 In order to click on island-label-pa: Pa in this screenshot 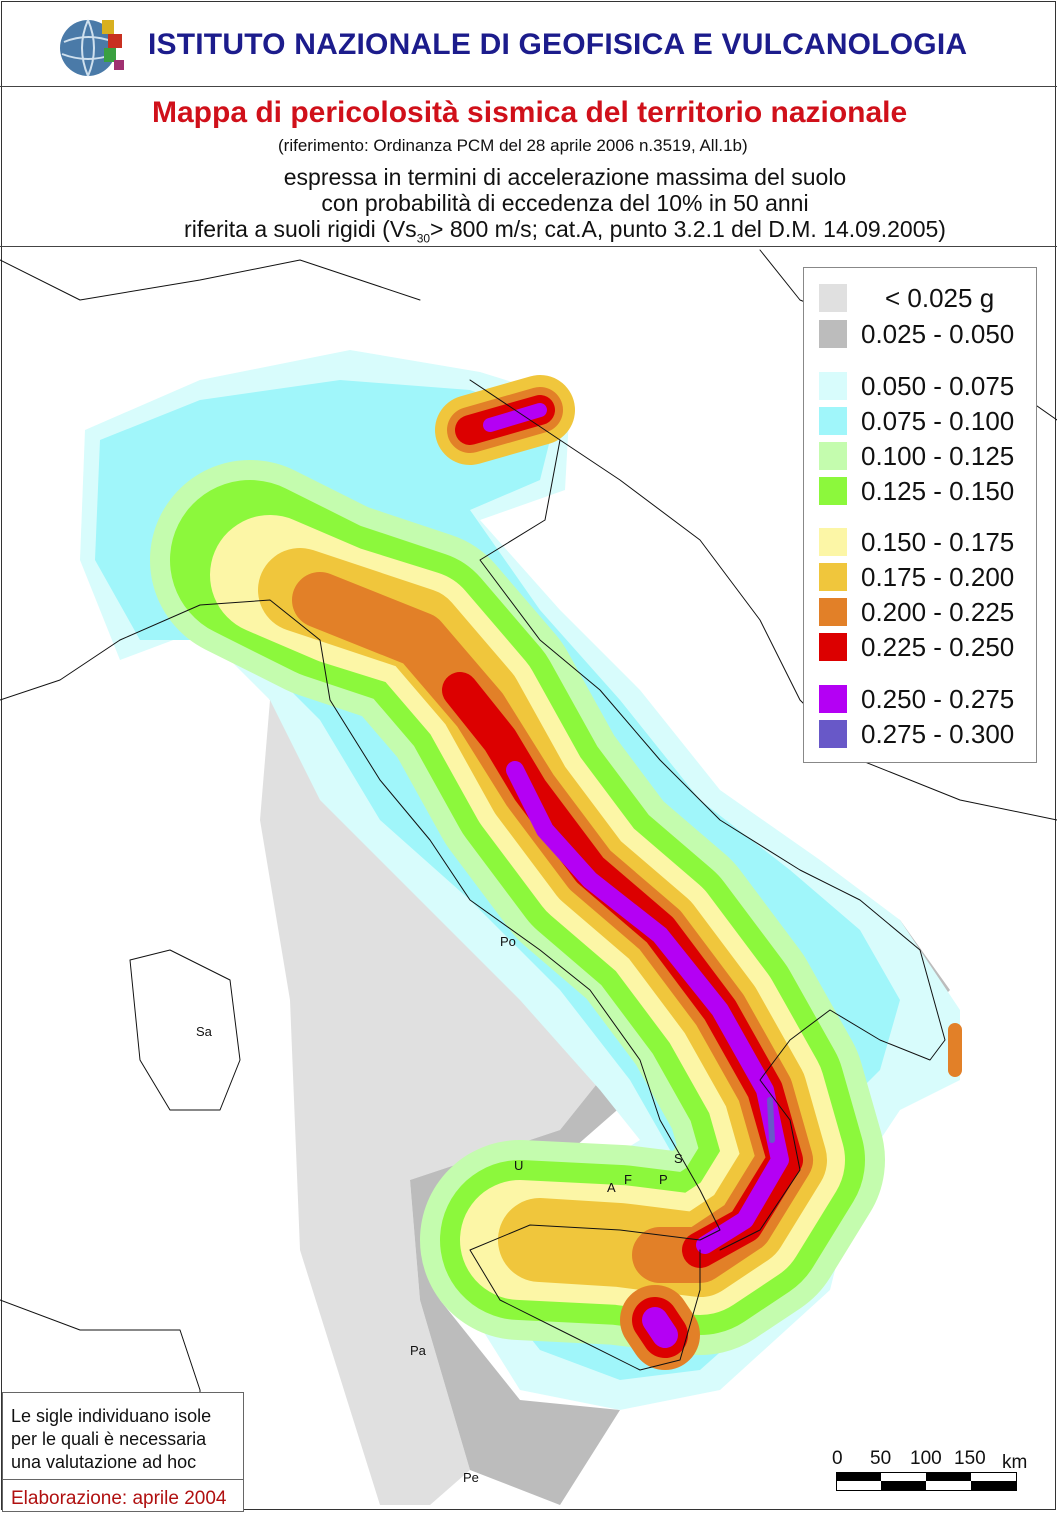, I will do `click(418, 1350)`.